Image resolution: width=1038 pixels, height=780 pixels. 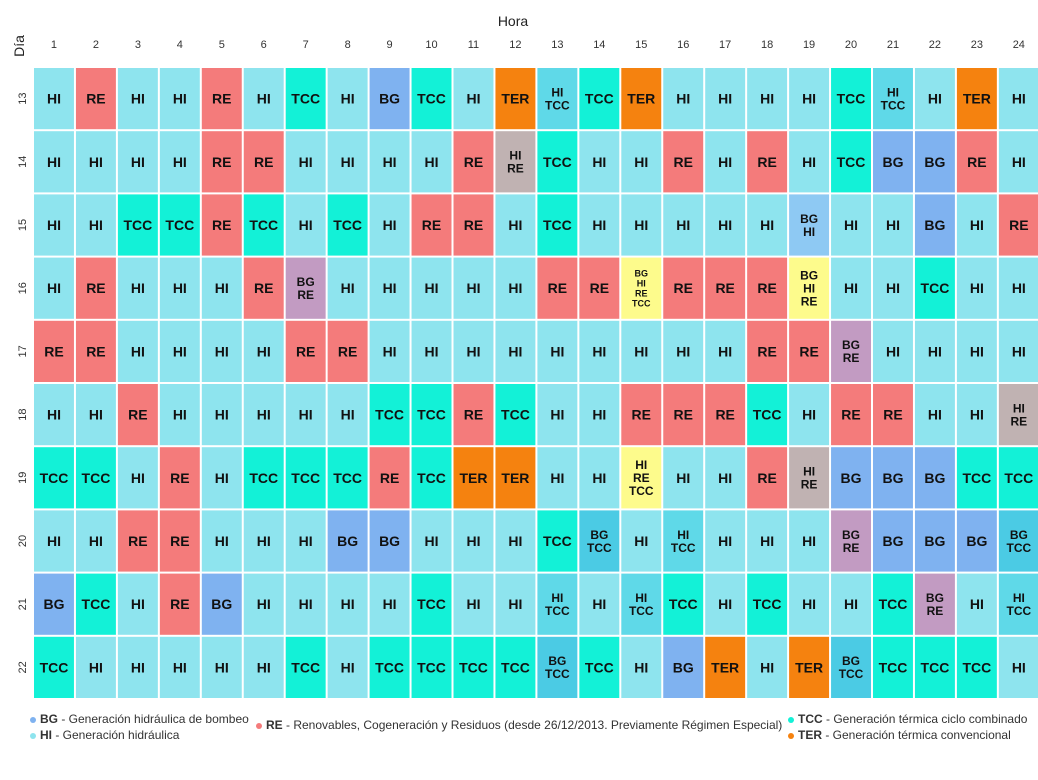 I want to click on legend-bg-code: BG, so click(x=49, y=719).